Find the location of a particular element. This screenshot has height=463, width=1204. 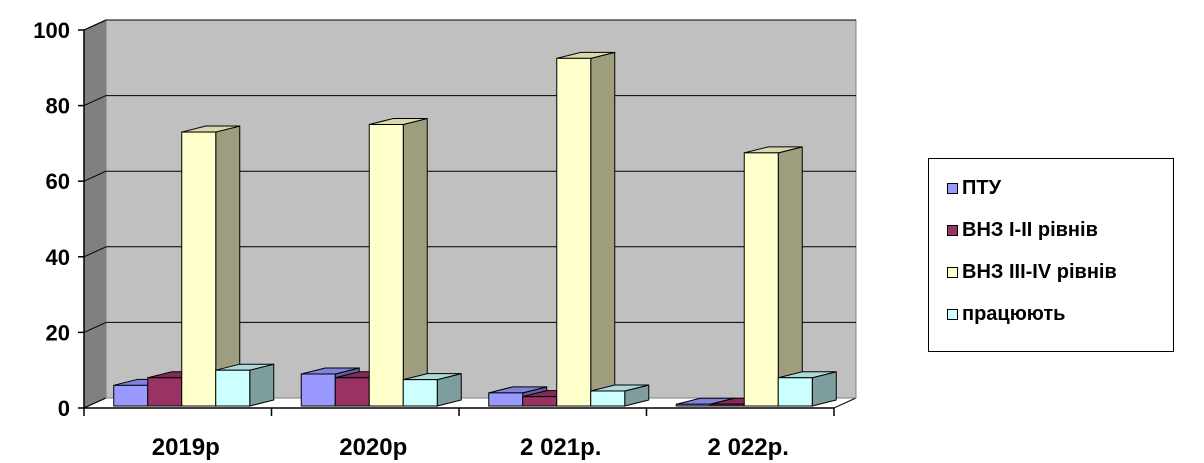

legend-label: працюють is located at coordinates (1014, 313).